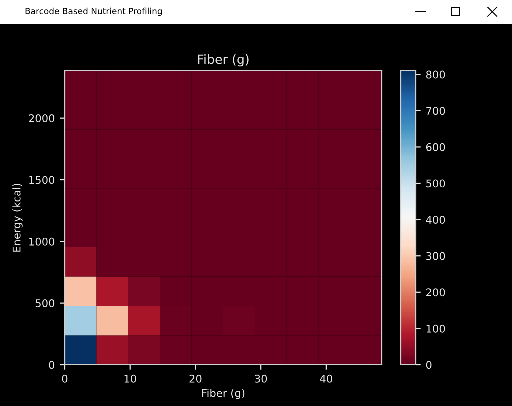 The image size is (512, 406). I want to click on y-tick-label: 1000, so click(42, 242).